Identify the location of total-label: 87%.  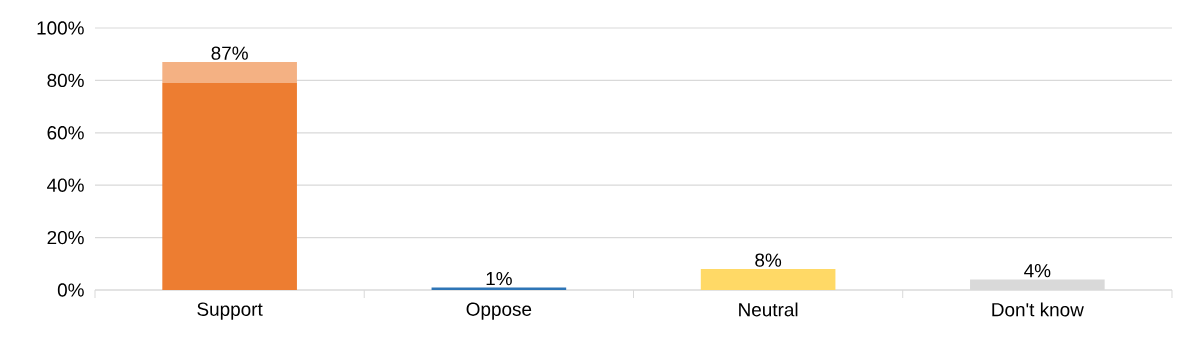
(229, 53).